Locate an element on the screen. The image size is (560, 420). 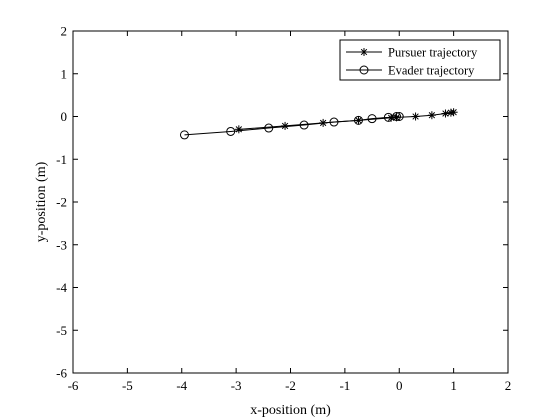
y-axis-label: y-position (m) is located at coordinates (41, 201).